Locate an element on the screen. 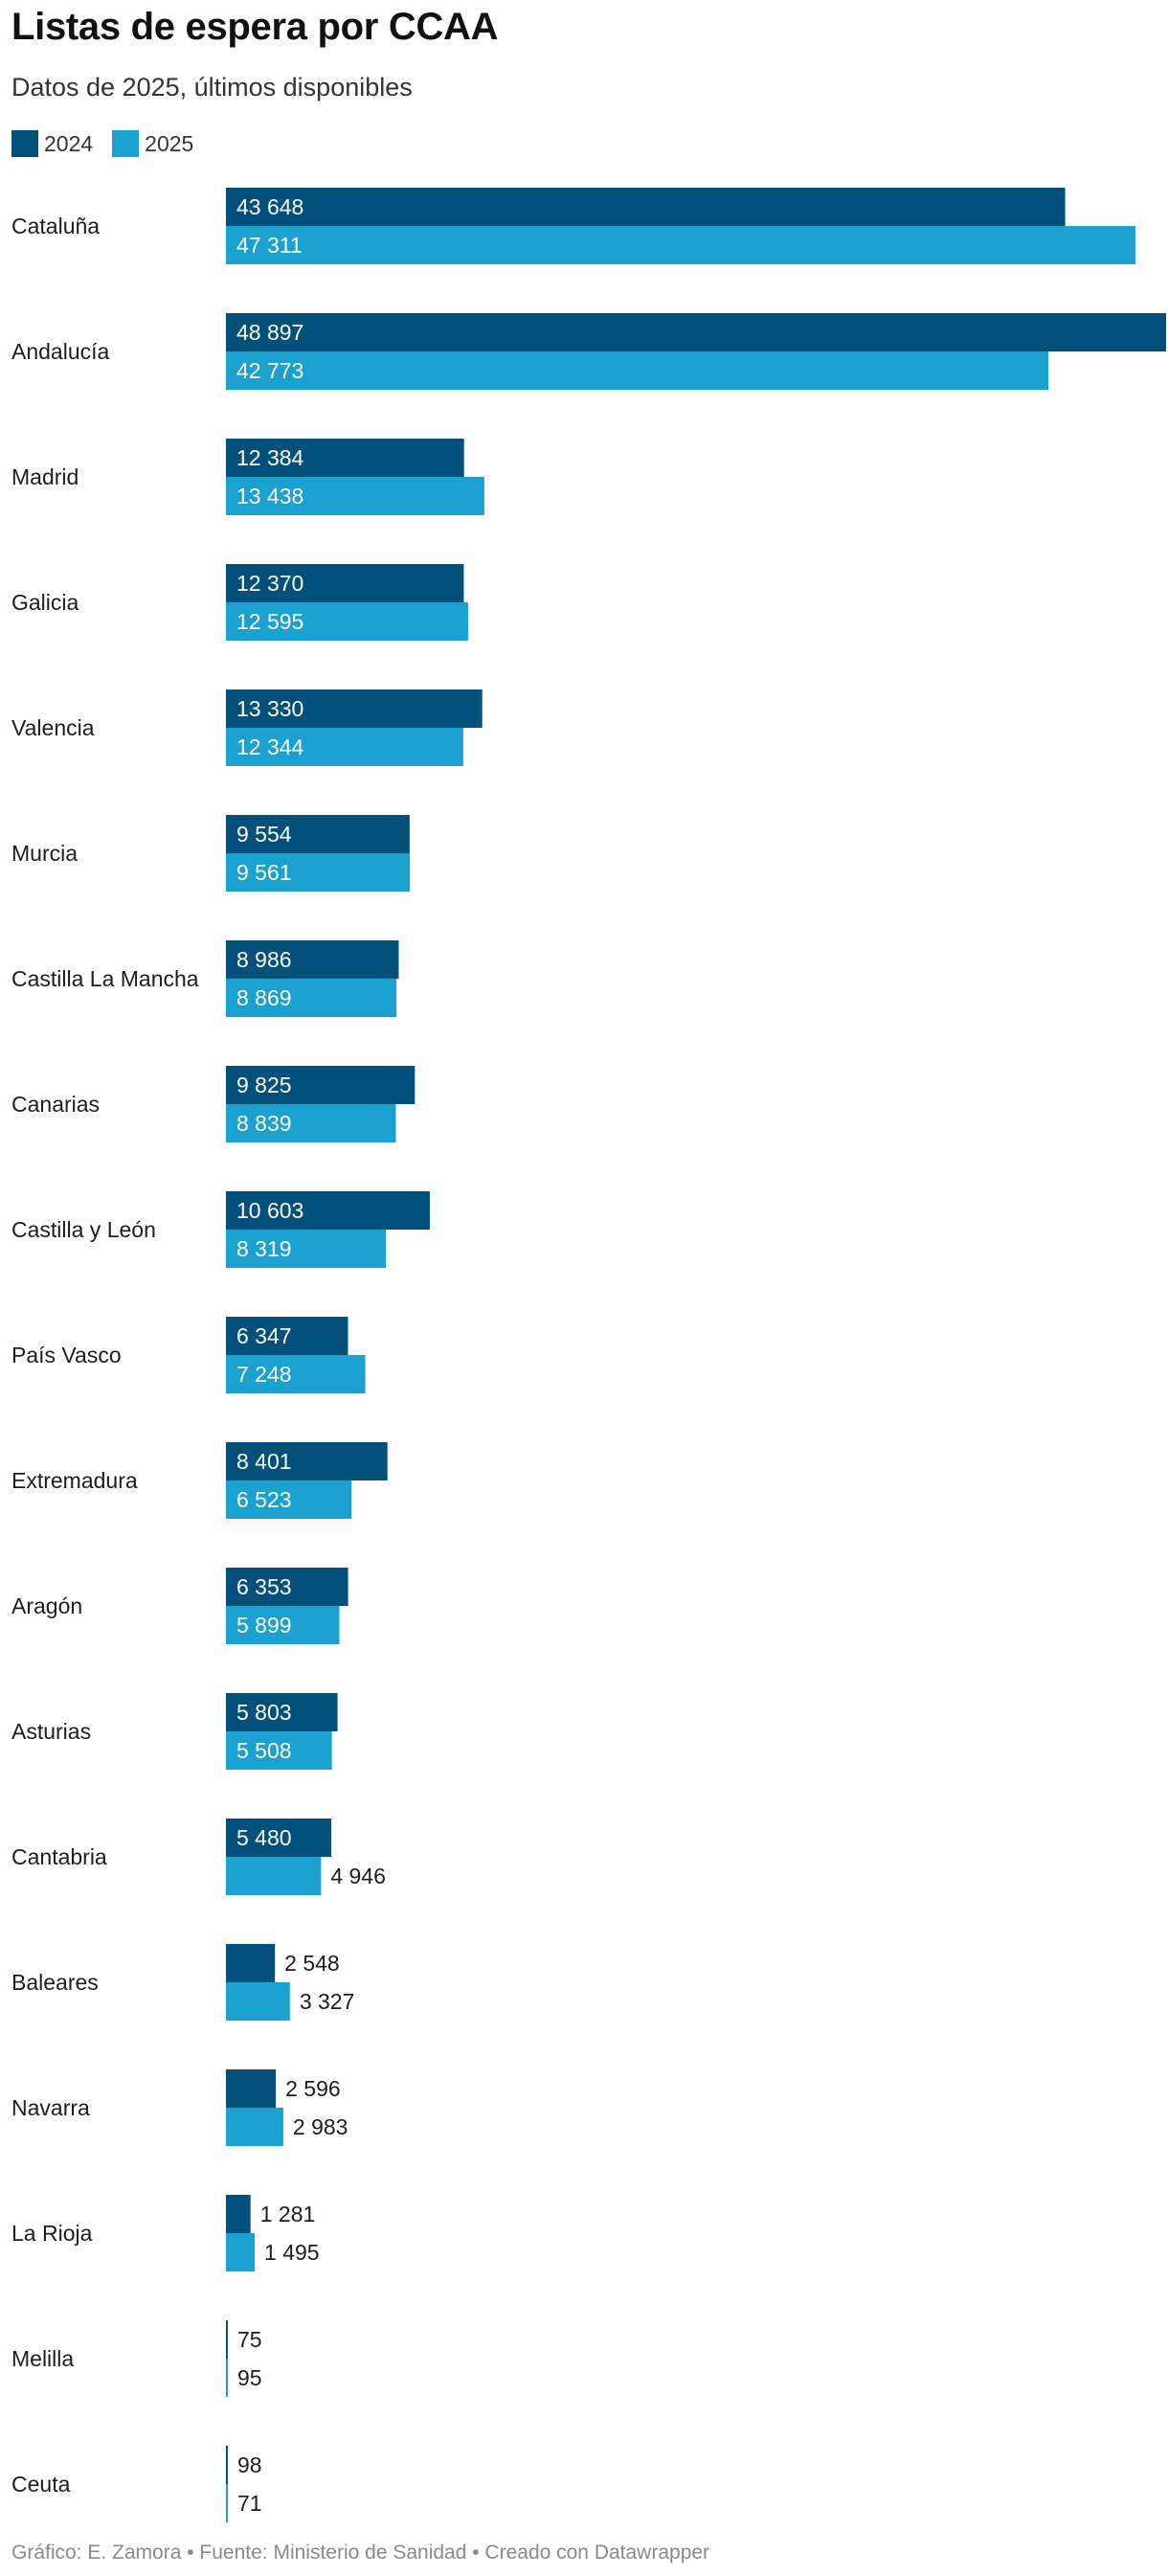 This screenshot has height=2576, width=1168. category-label-madrid: Madrid is located at coordinates (45, 476).